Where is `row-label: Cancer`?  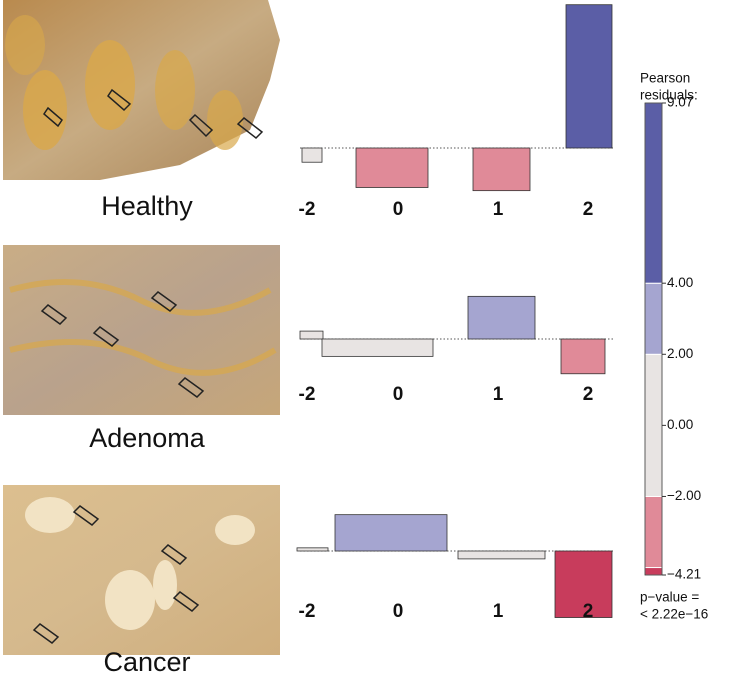 row-label: Cancer is located at coordinates (146, 662).